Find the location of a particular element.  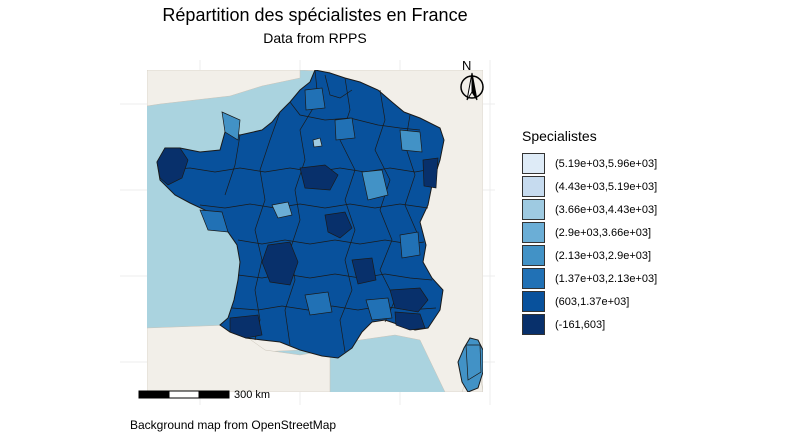

legend-label: (2.13e+03,2.9e+03] is located at coordinates (603, 255).